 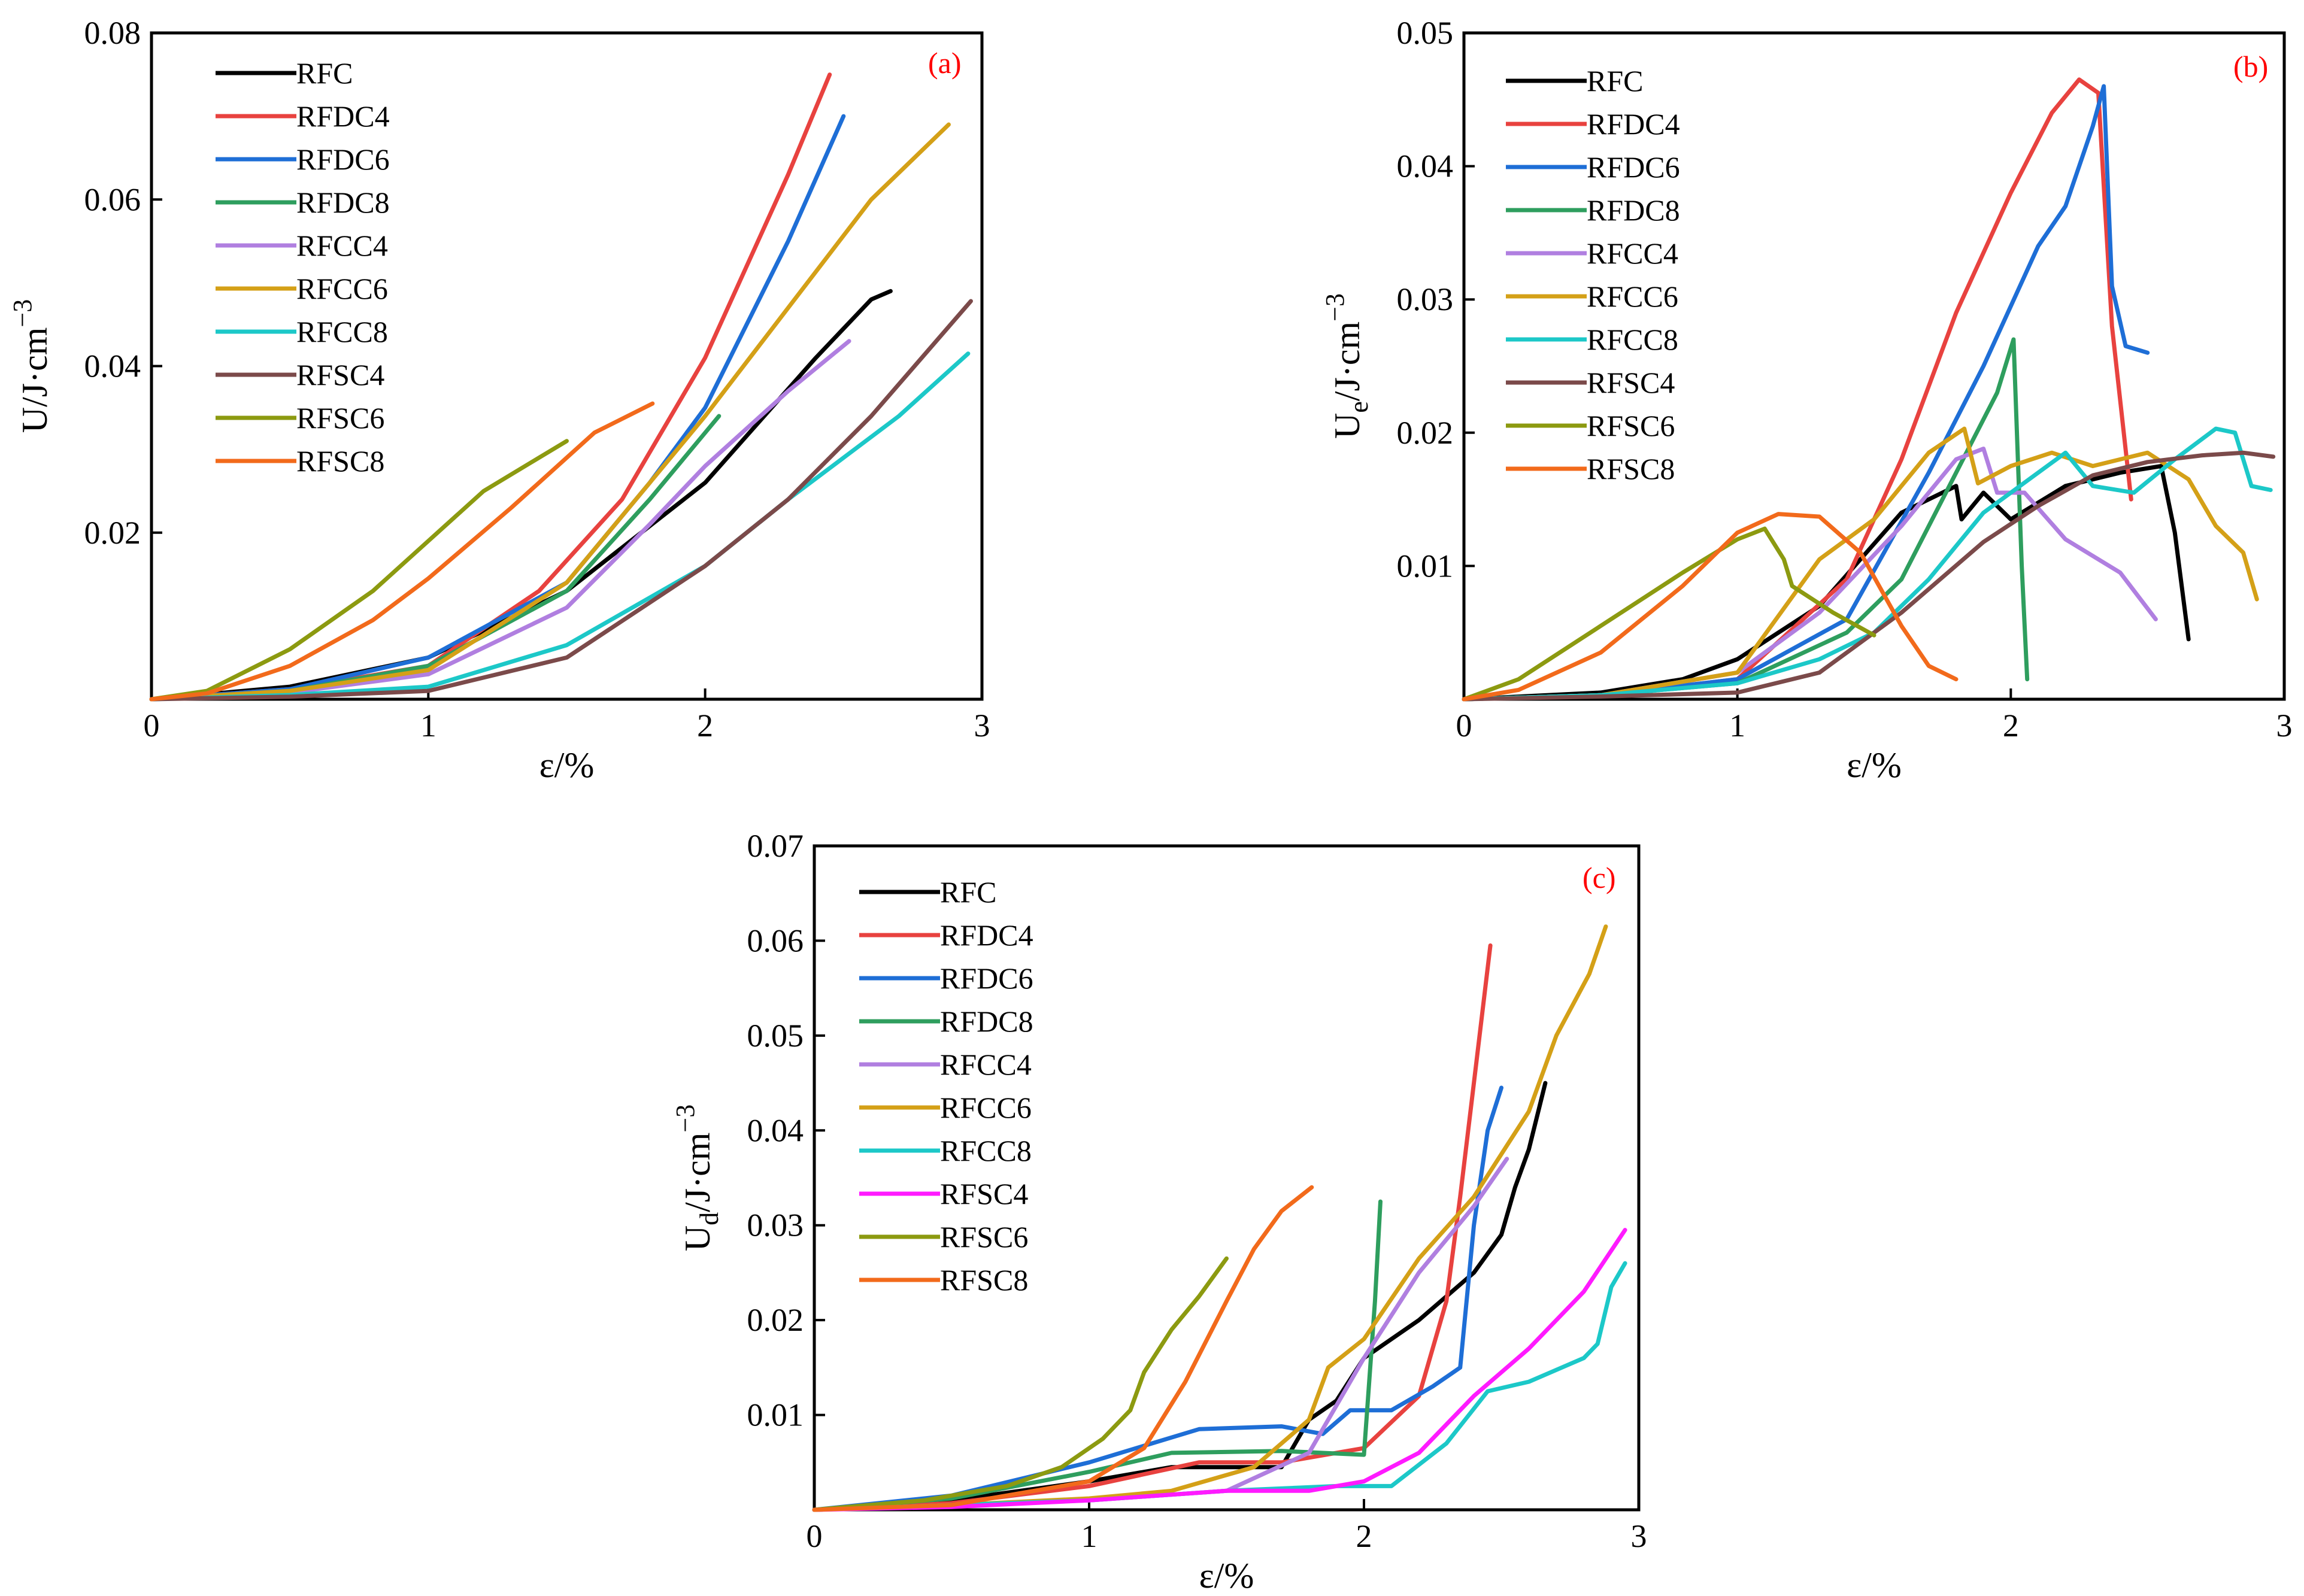 What do you see at coordinates (31, 366) in the screenshot?
I see `y-axis-title: U/J·cm−3` at bounding box center [31, 366].